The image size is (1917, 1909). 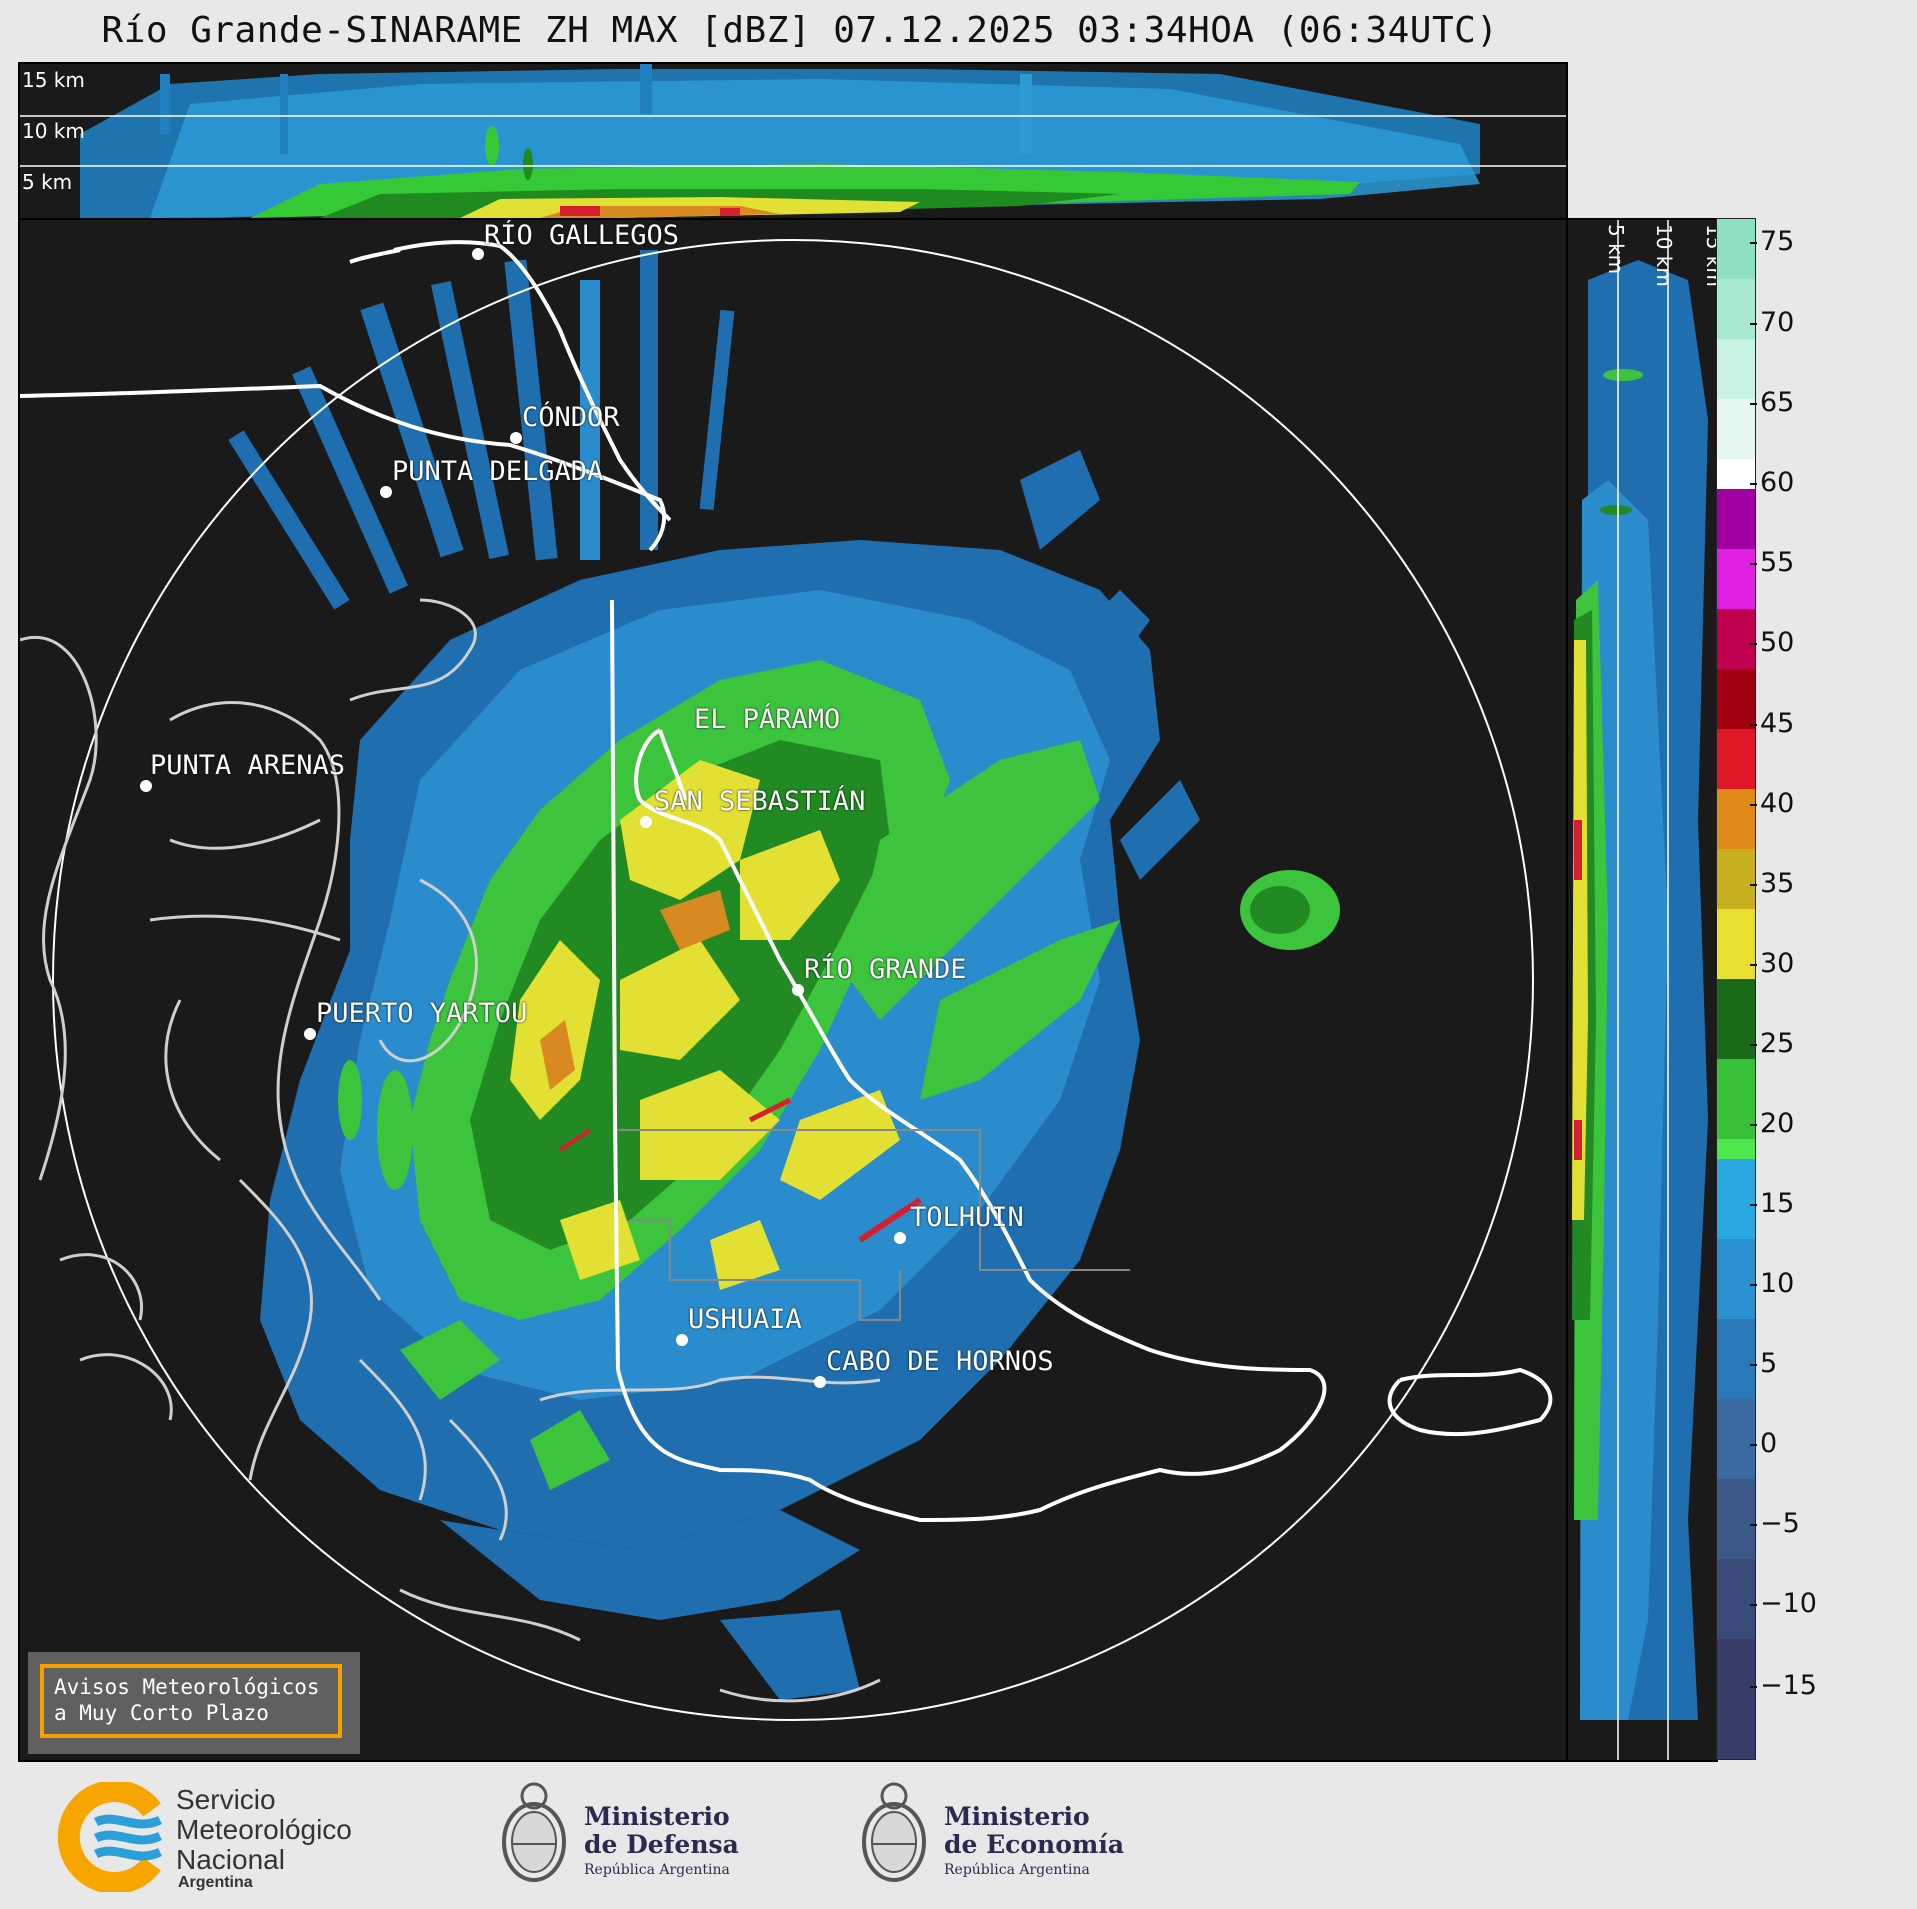 What do you see at coordinates (1034, 1844) in the screenshot?
I see `economia-line2: de Economía` at bounding box center [1034, 1844].